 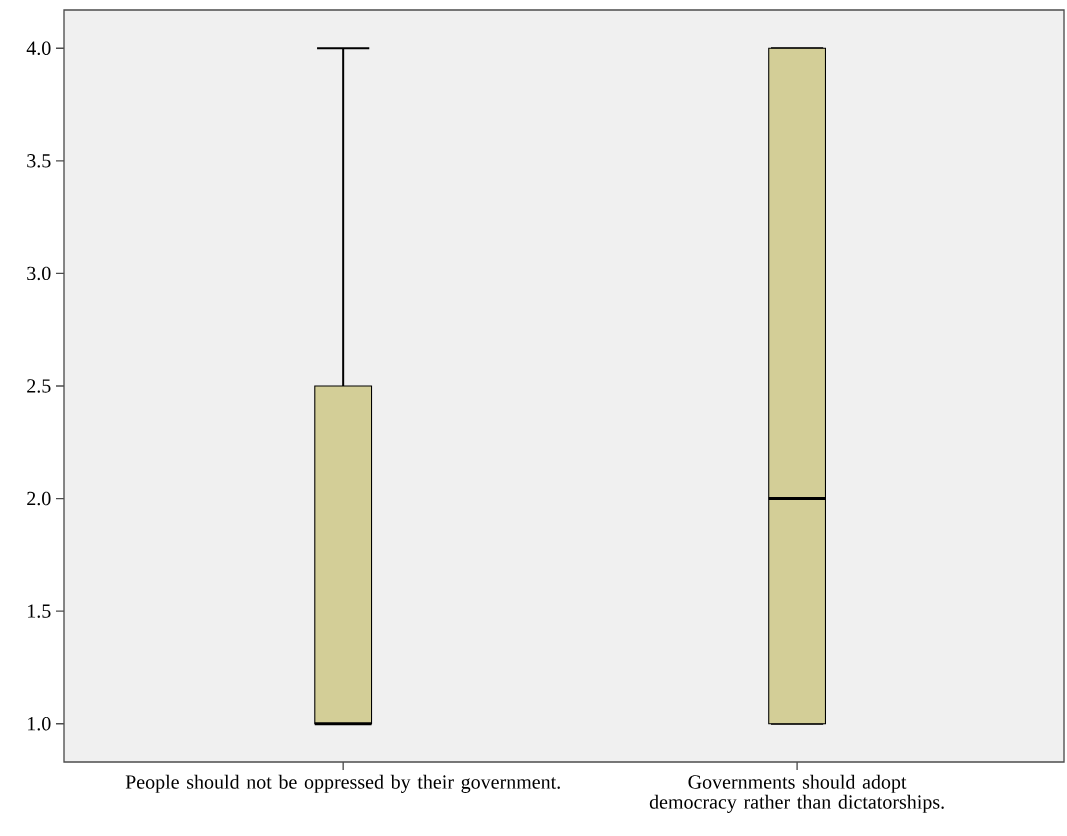 I want to click on y-tick-label: 4.0, so click(x=38, y=48).